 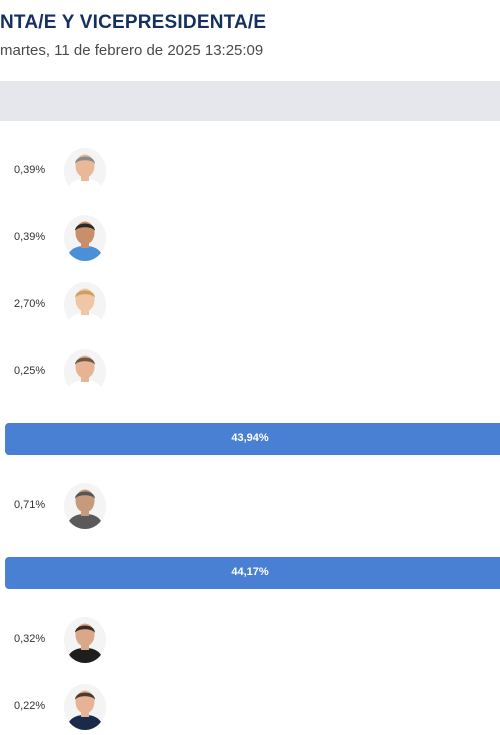 I want to click on vote-percent-label: 43,94%, so click(x=250, y=438).